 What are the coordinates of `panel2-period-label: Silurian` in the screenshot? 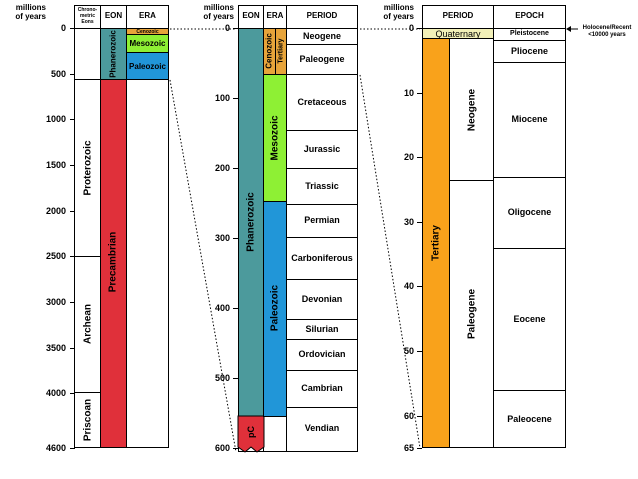 It's located at (322, 328).